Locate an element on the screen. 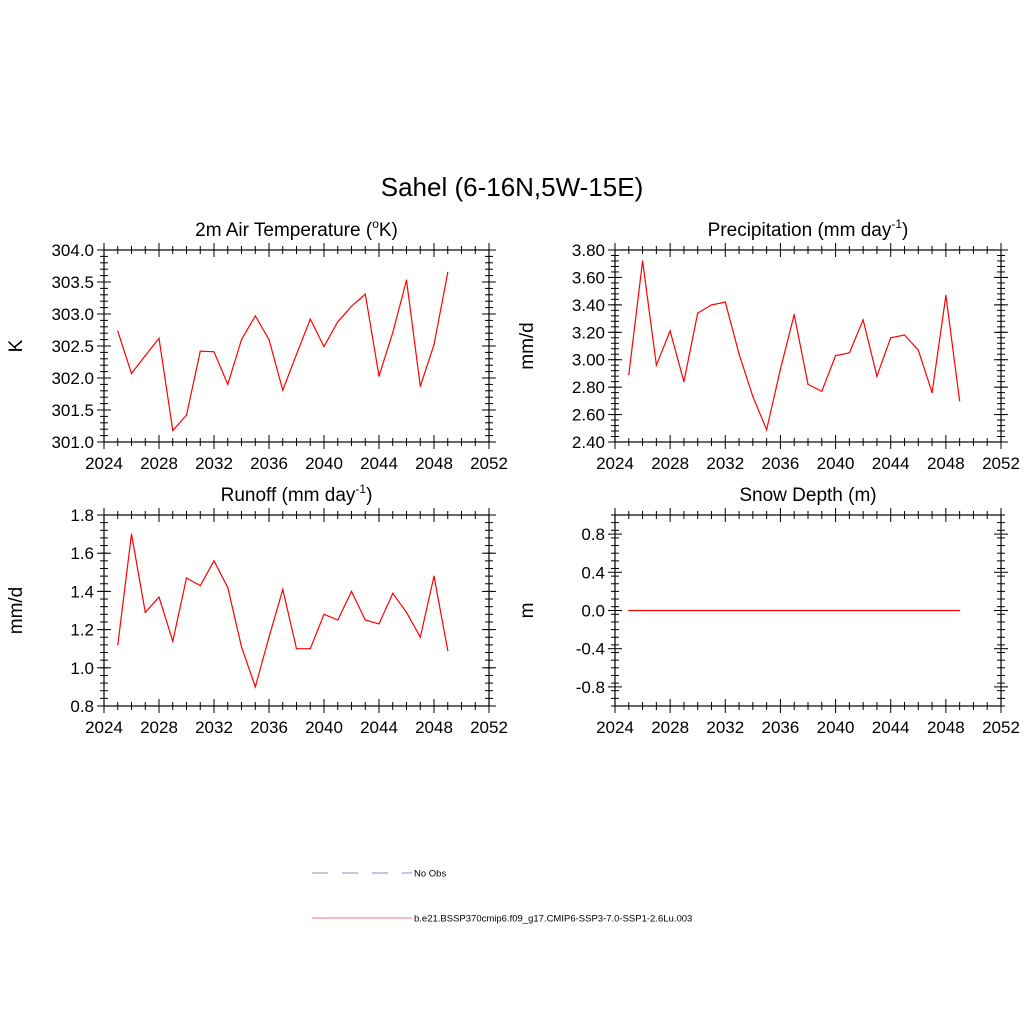 This screenshot has width=1024, height=1024. y-tick-label: 1.6 is located at coordinates (82, 553).